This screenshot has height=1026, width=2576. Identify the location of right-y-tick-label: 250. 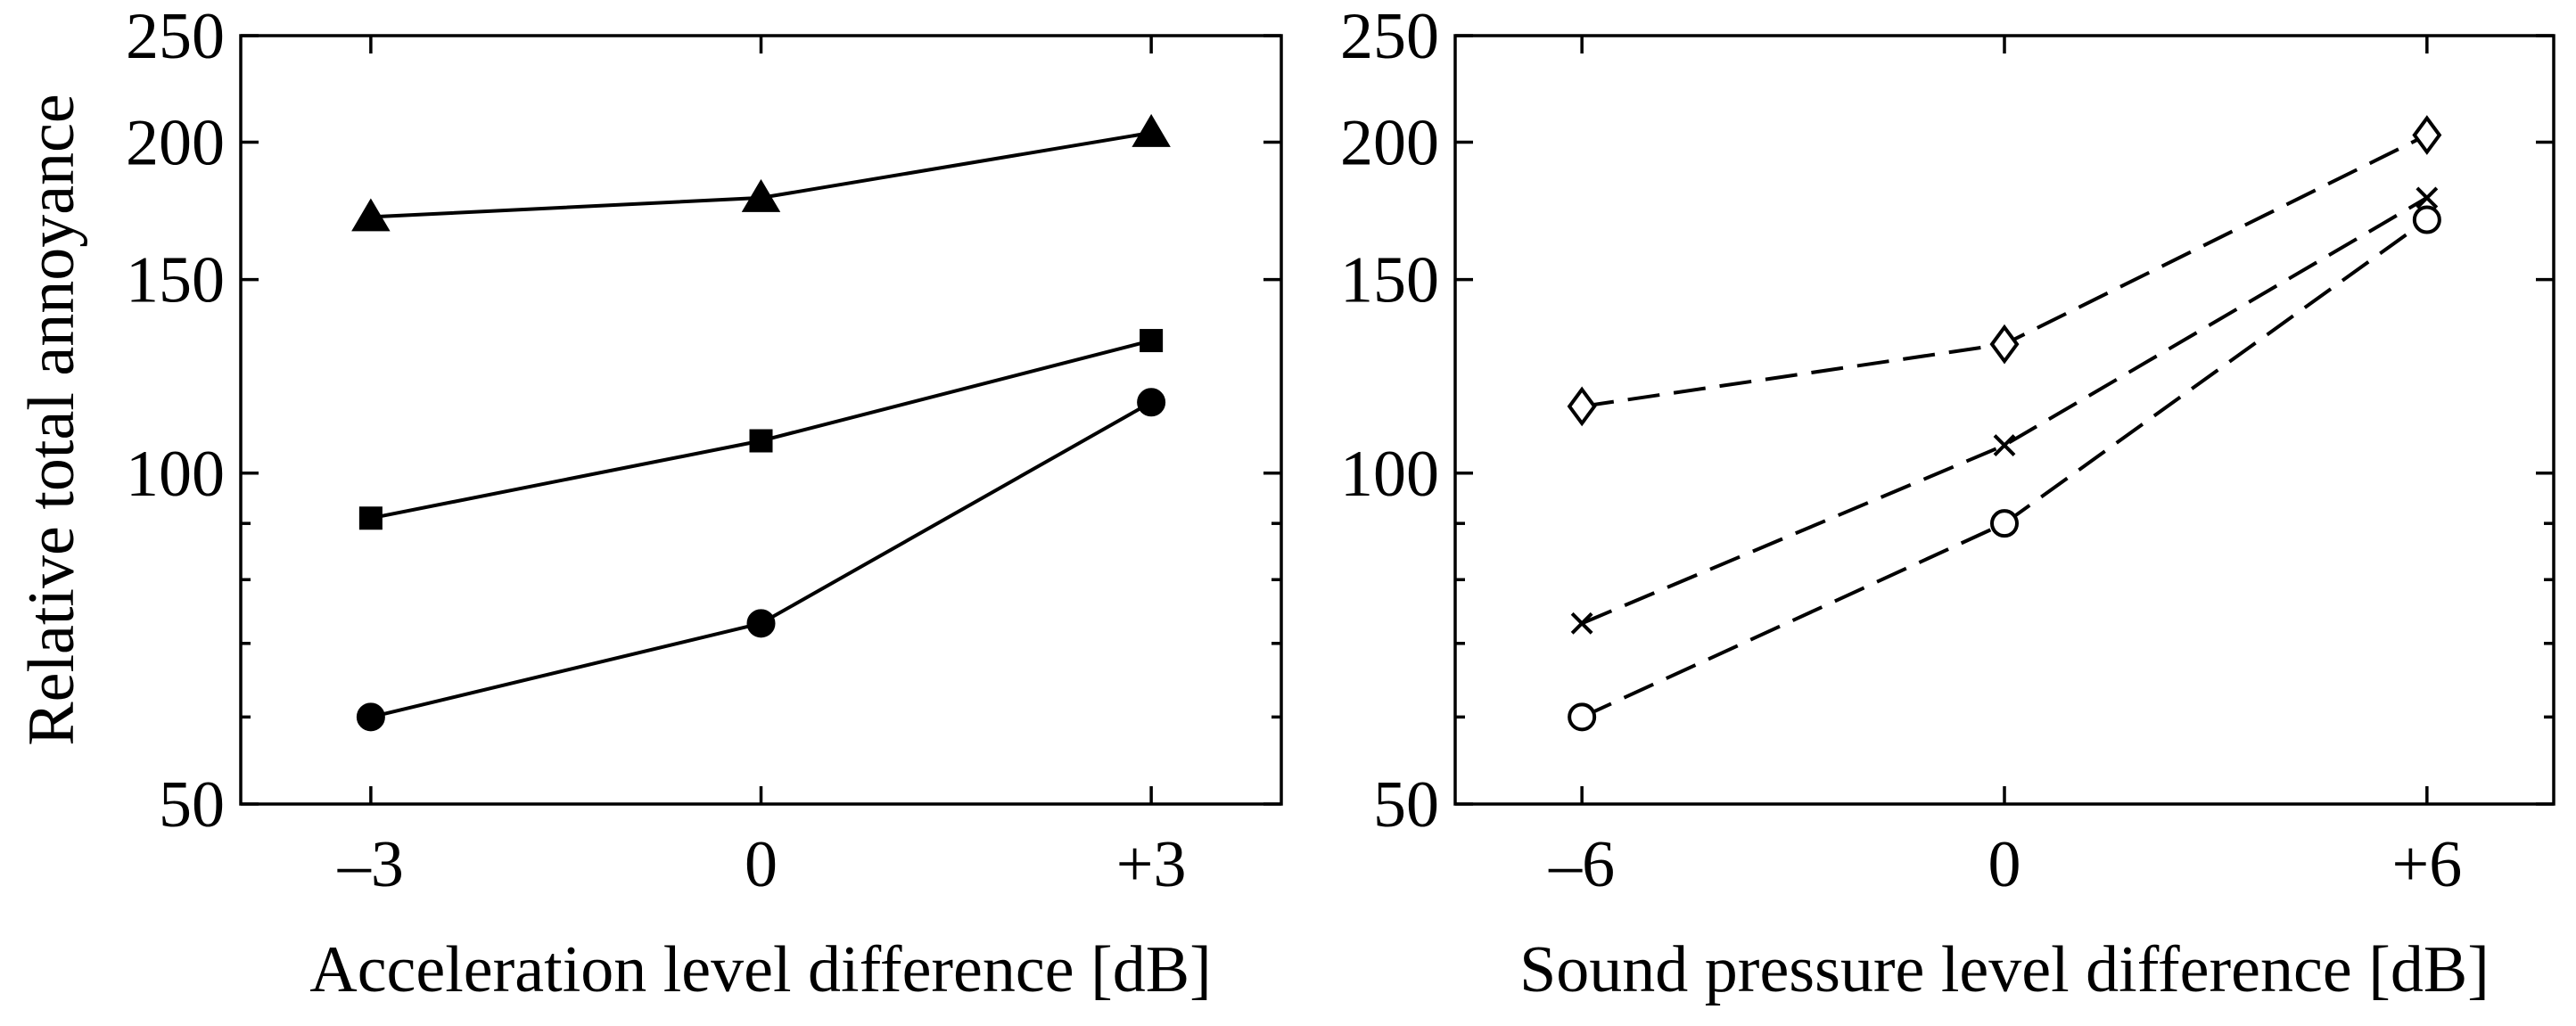
(1389, 36).